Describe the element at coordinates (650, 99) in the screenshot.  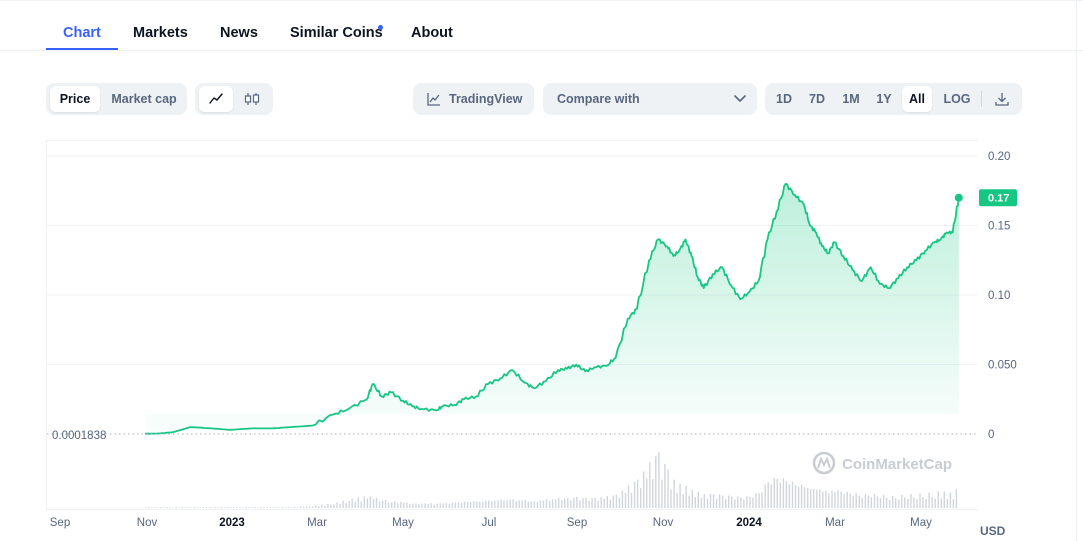
I see `compare-with-select: Compare with` at that location.